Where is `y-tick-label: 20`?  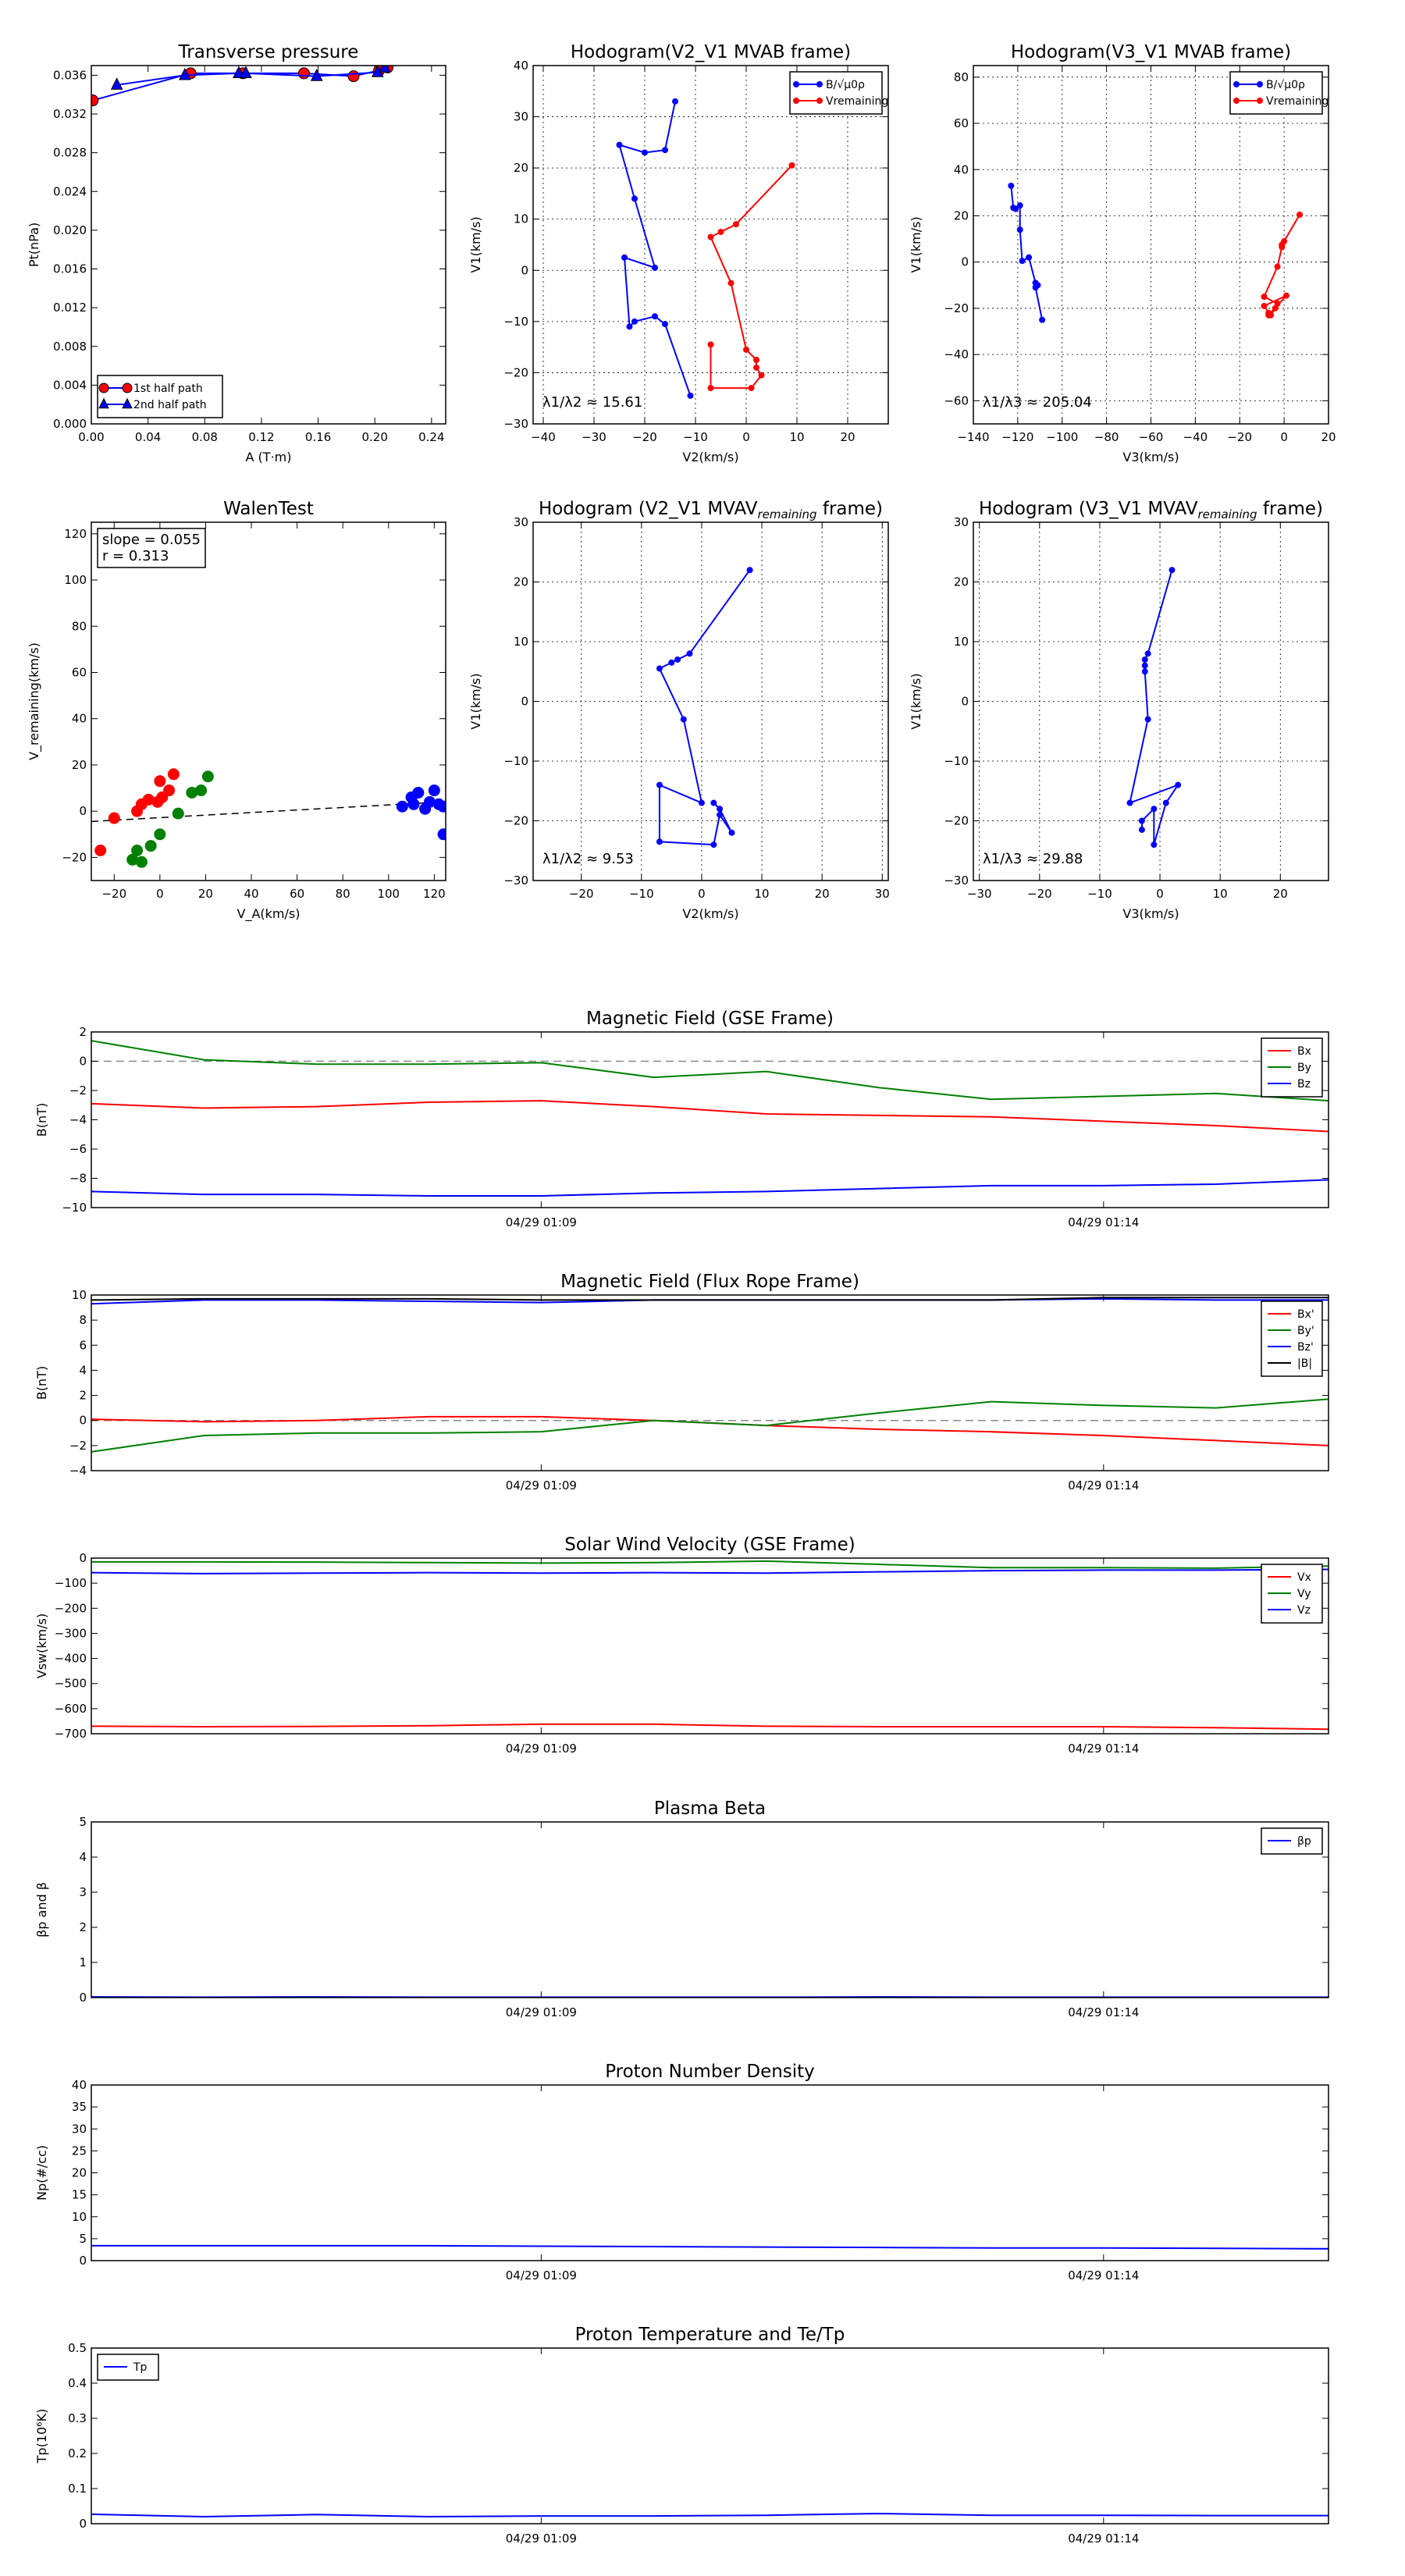 y-tick-label: 20 is located at coordinates (962, 215).